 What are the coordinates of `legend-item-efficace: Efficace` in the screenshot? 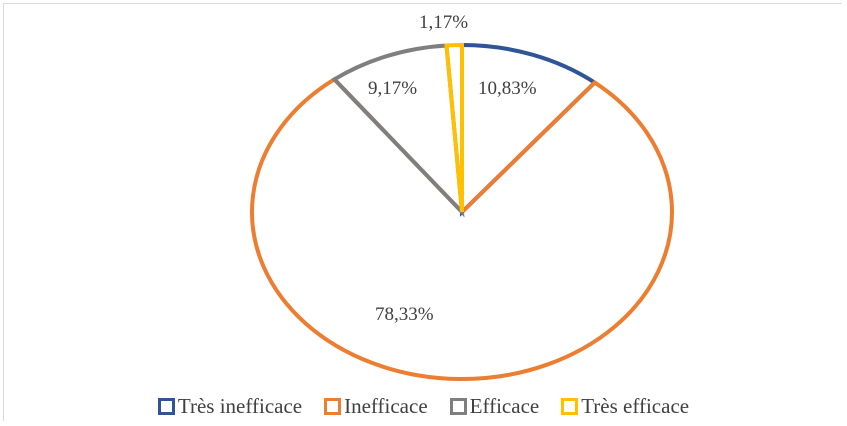 It's located at (494, 406).